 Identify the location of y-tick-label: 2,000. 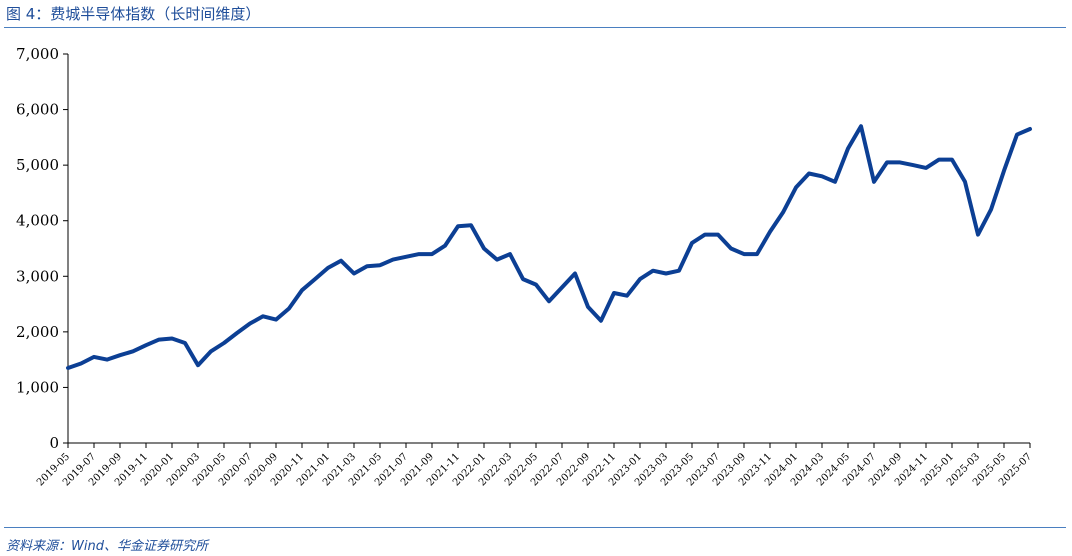
(37, 332).